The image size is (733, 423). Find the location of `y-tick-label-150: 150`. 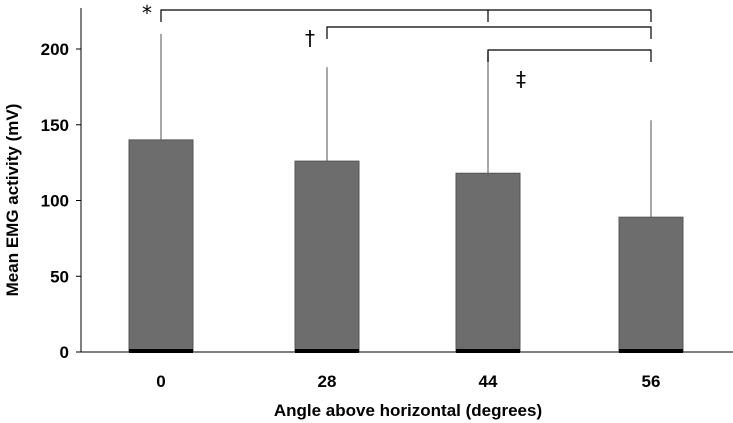

y-tick-label-150: 150 is located at coordinates (55, 125).